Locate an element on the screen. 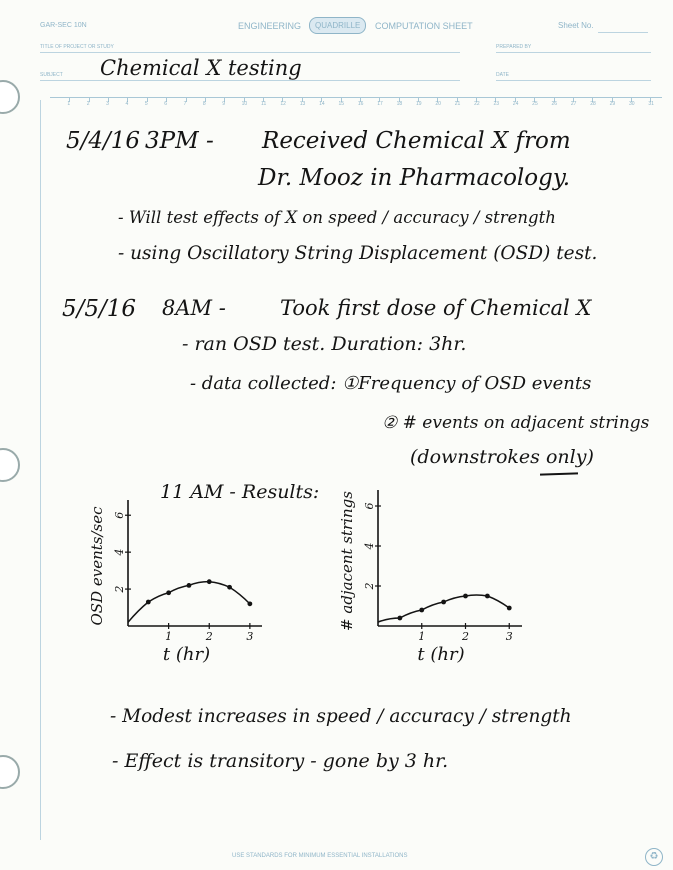 The width and height of the screenshot is (673, 870). ruler-number: 1 is located at coordinates (68, 104).